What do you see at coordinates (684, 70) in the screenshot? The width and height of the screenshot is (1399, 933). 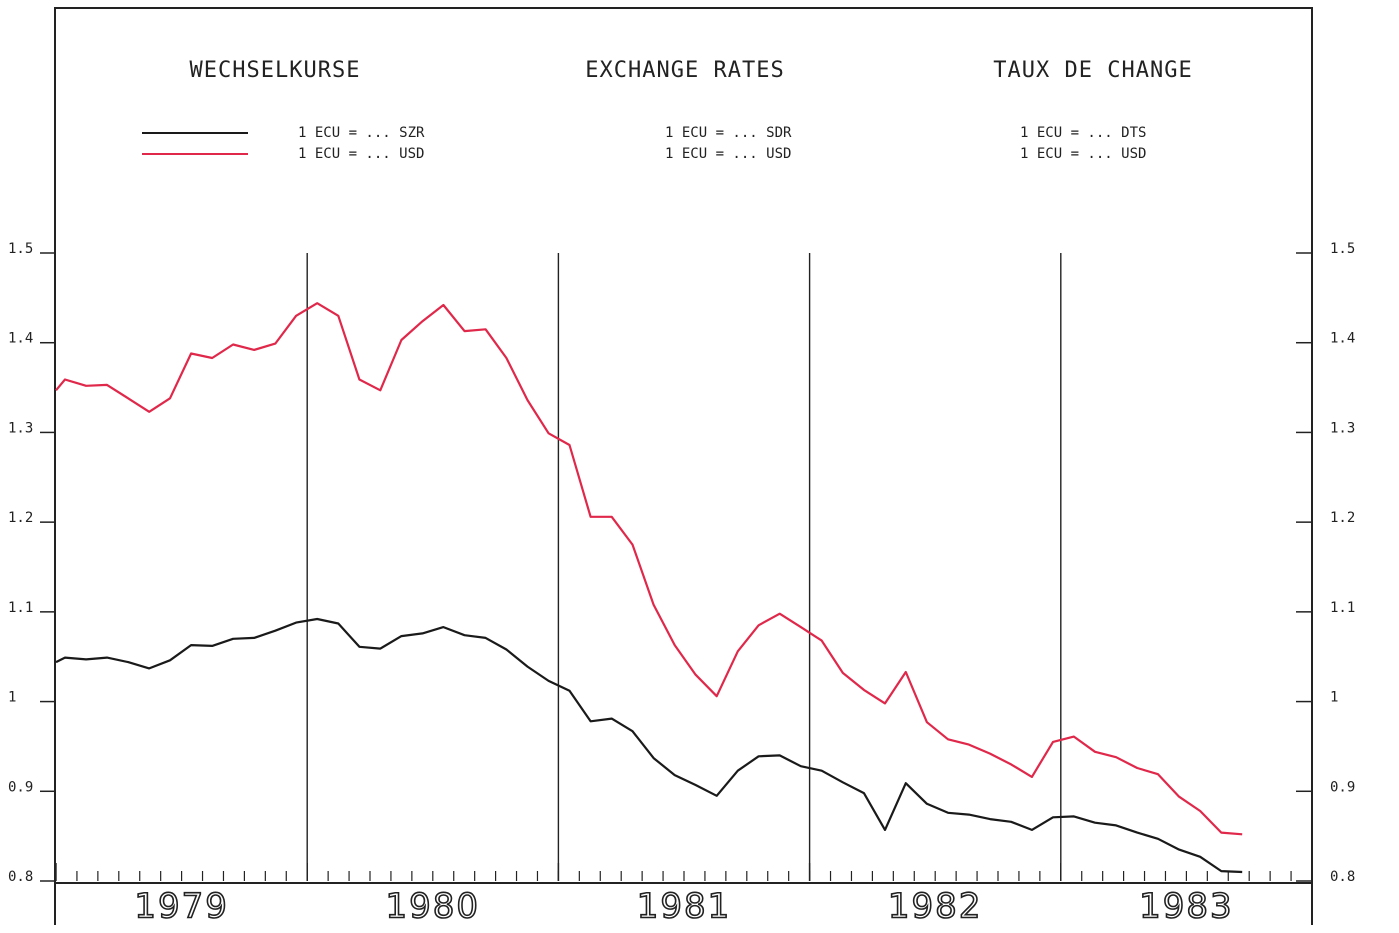 I see `chart-title: EXCHANGE RATES` at bounding box center [684, 70].